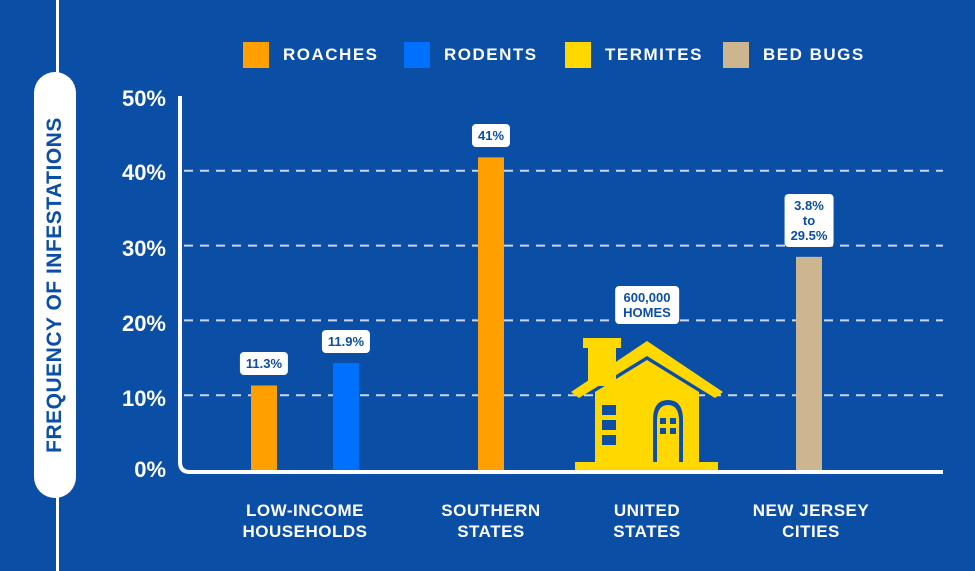 The width and height of the screenshot is (975, 571). Describe the element at coordinates (654, 54) in the screenshot. I see `legend-label-termites: TERMITES` at that location.